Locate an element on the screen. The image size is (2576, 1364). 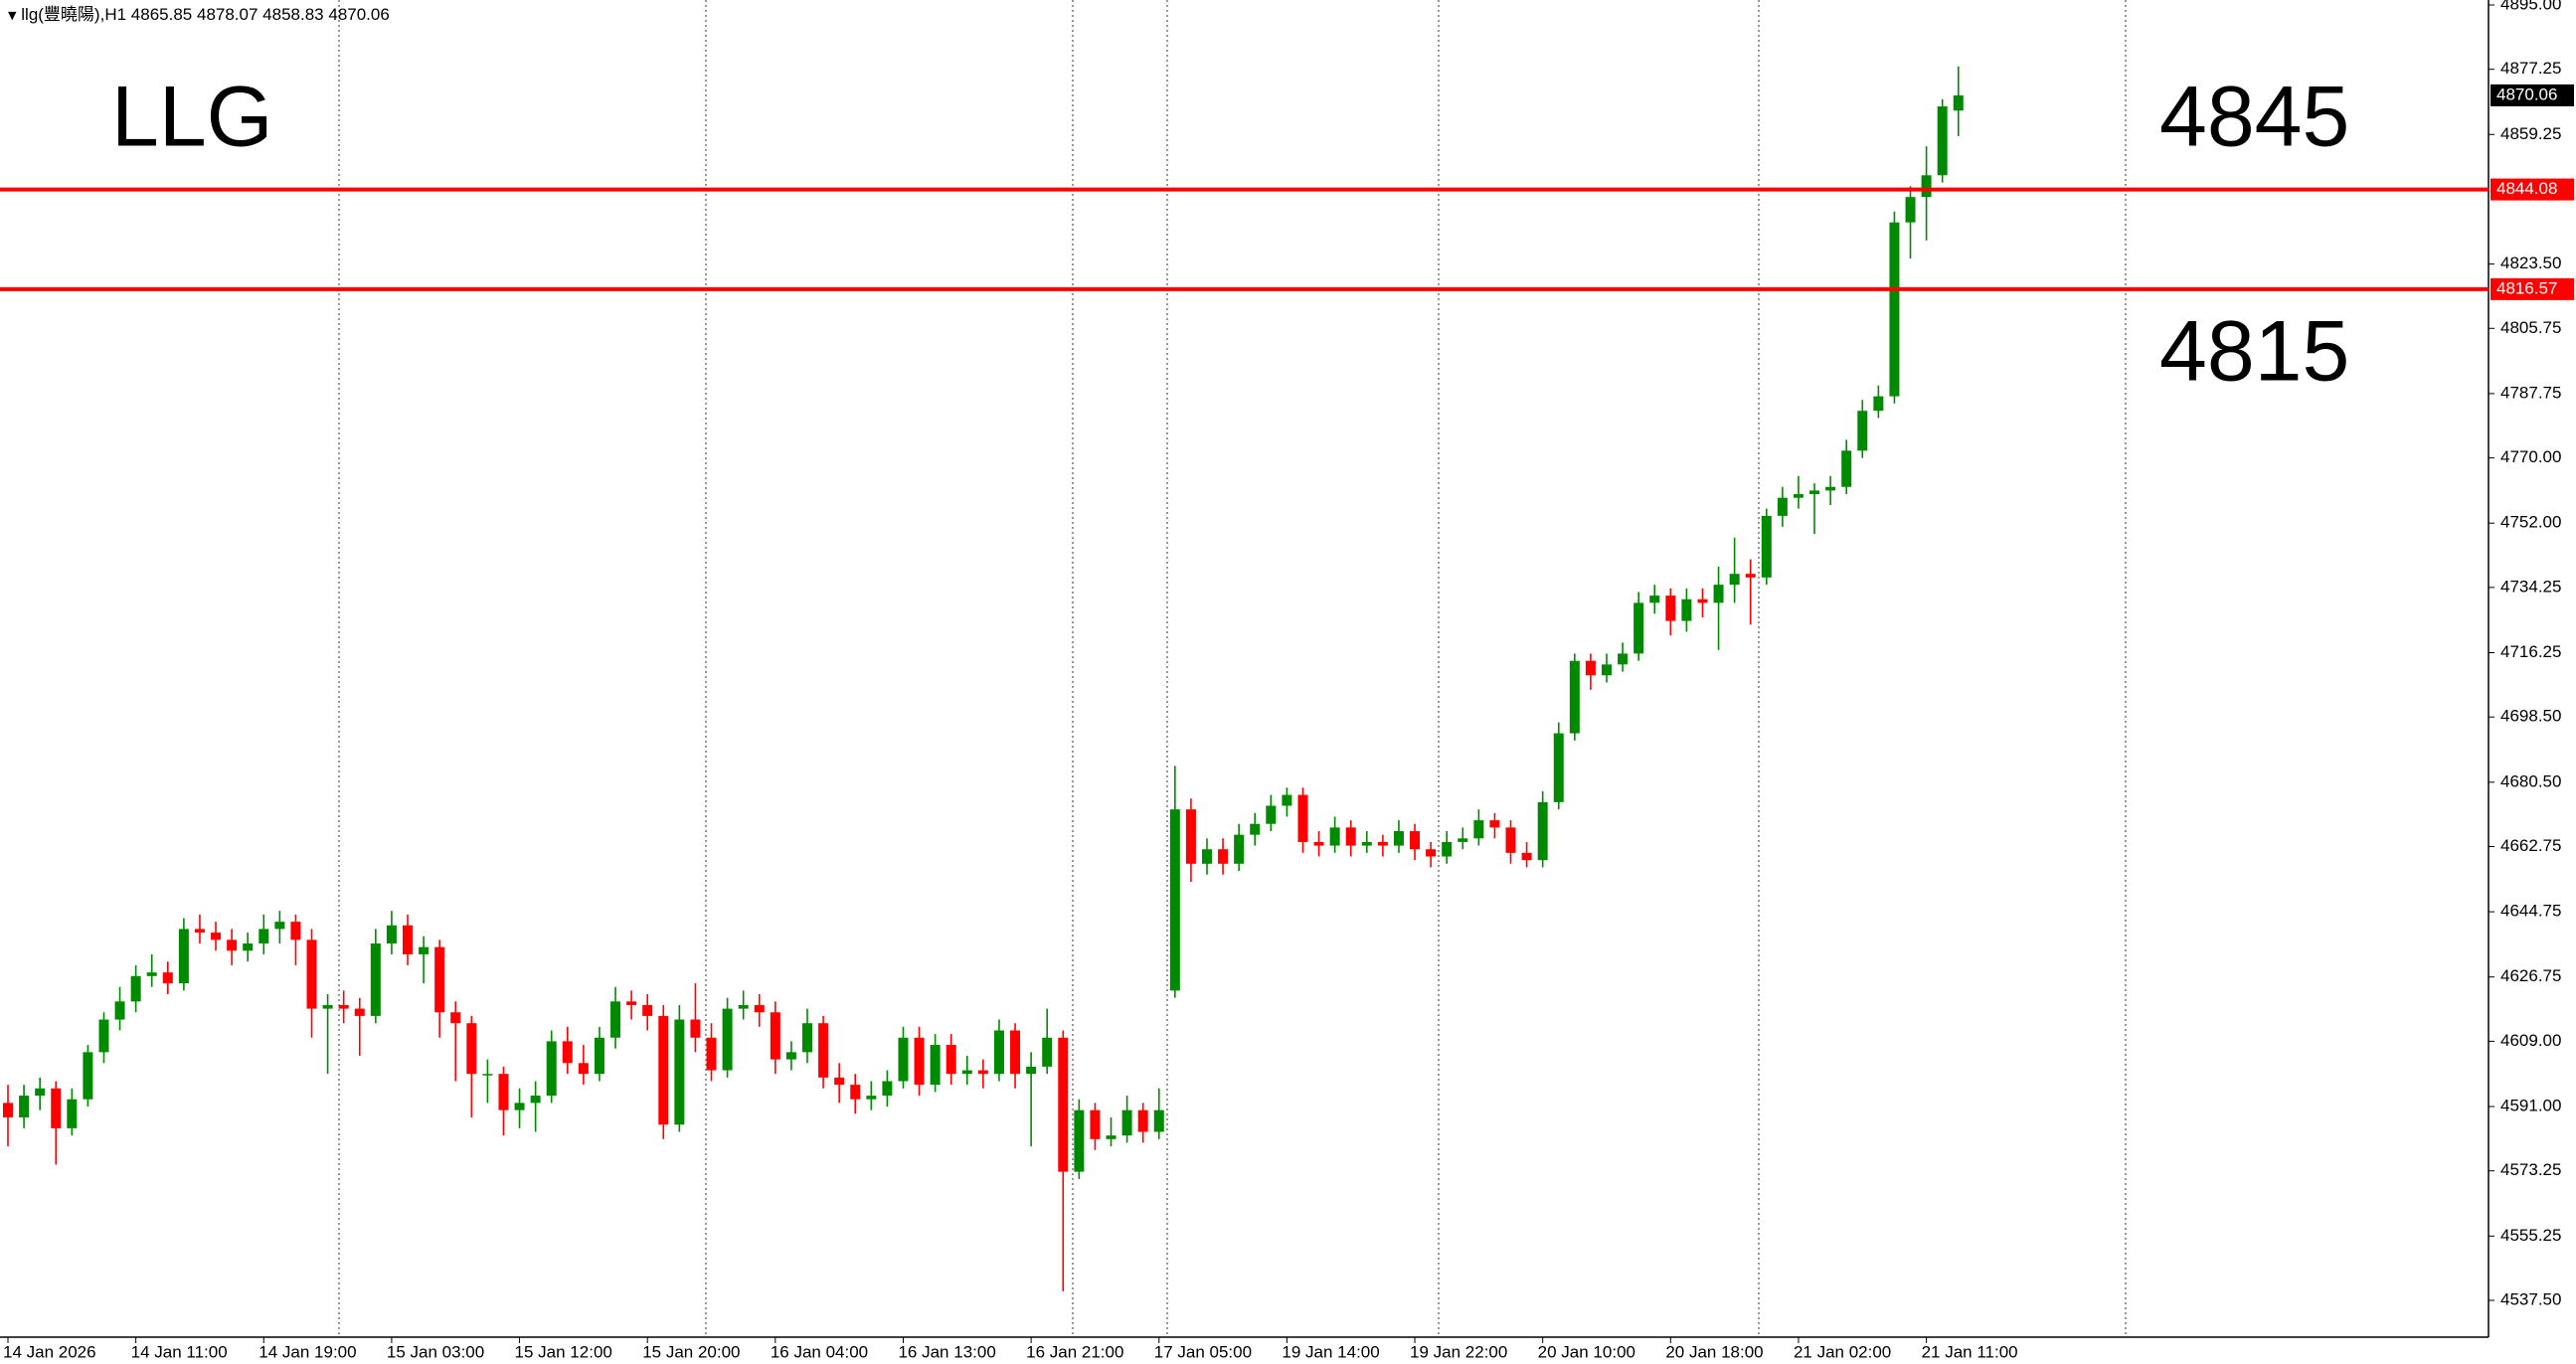
y-tick-label: 4877.25 is located at coordinates (2530, 68).